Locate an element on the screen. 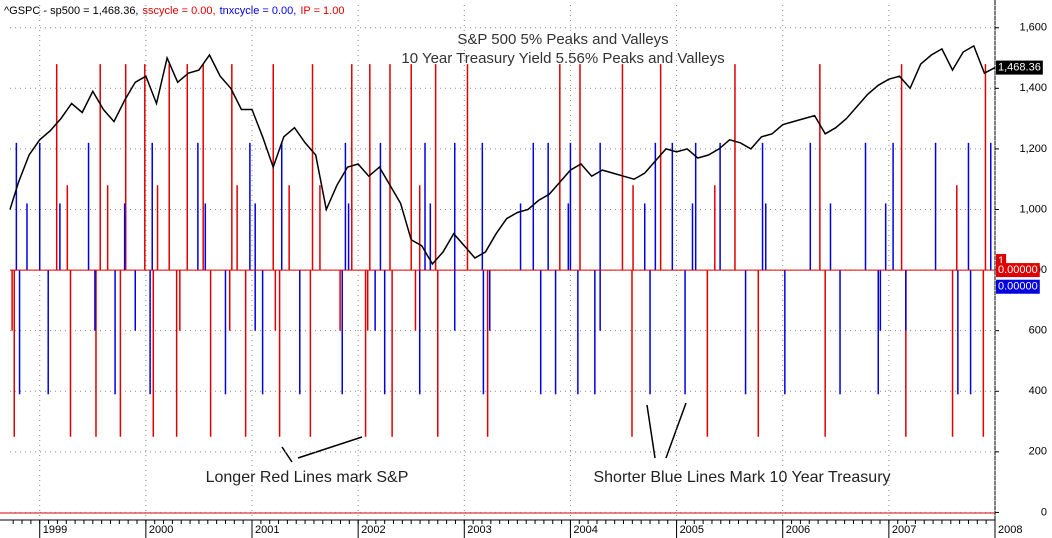 The image size is (1052, 538). header-item: sscycle = 0.00, is located at coordinates (179, 11).